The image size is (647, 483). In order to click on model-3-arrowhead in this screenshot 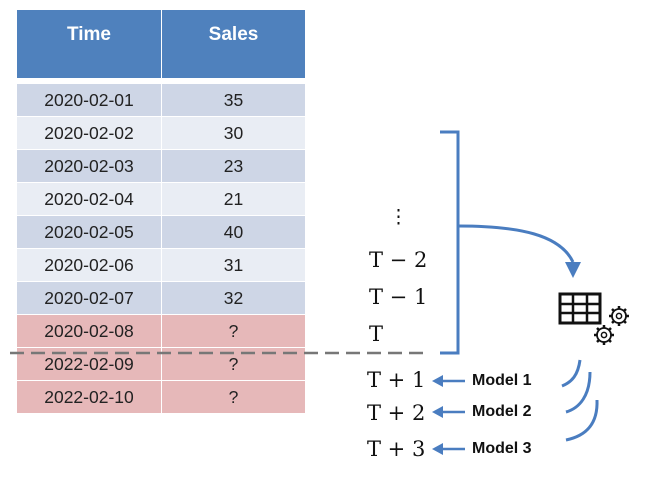, I will do `click(437, 449)`.